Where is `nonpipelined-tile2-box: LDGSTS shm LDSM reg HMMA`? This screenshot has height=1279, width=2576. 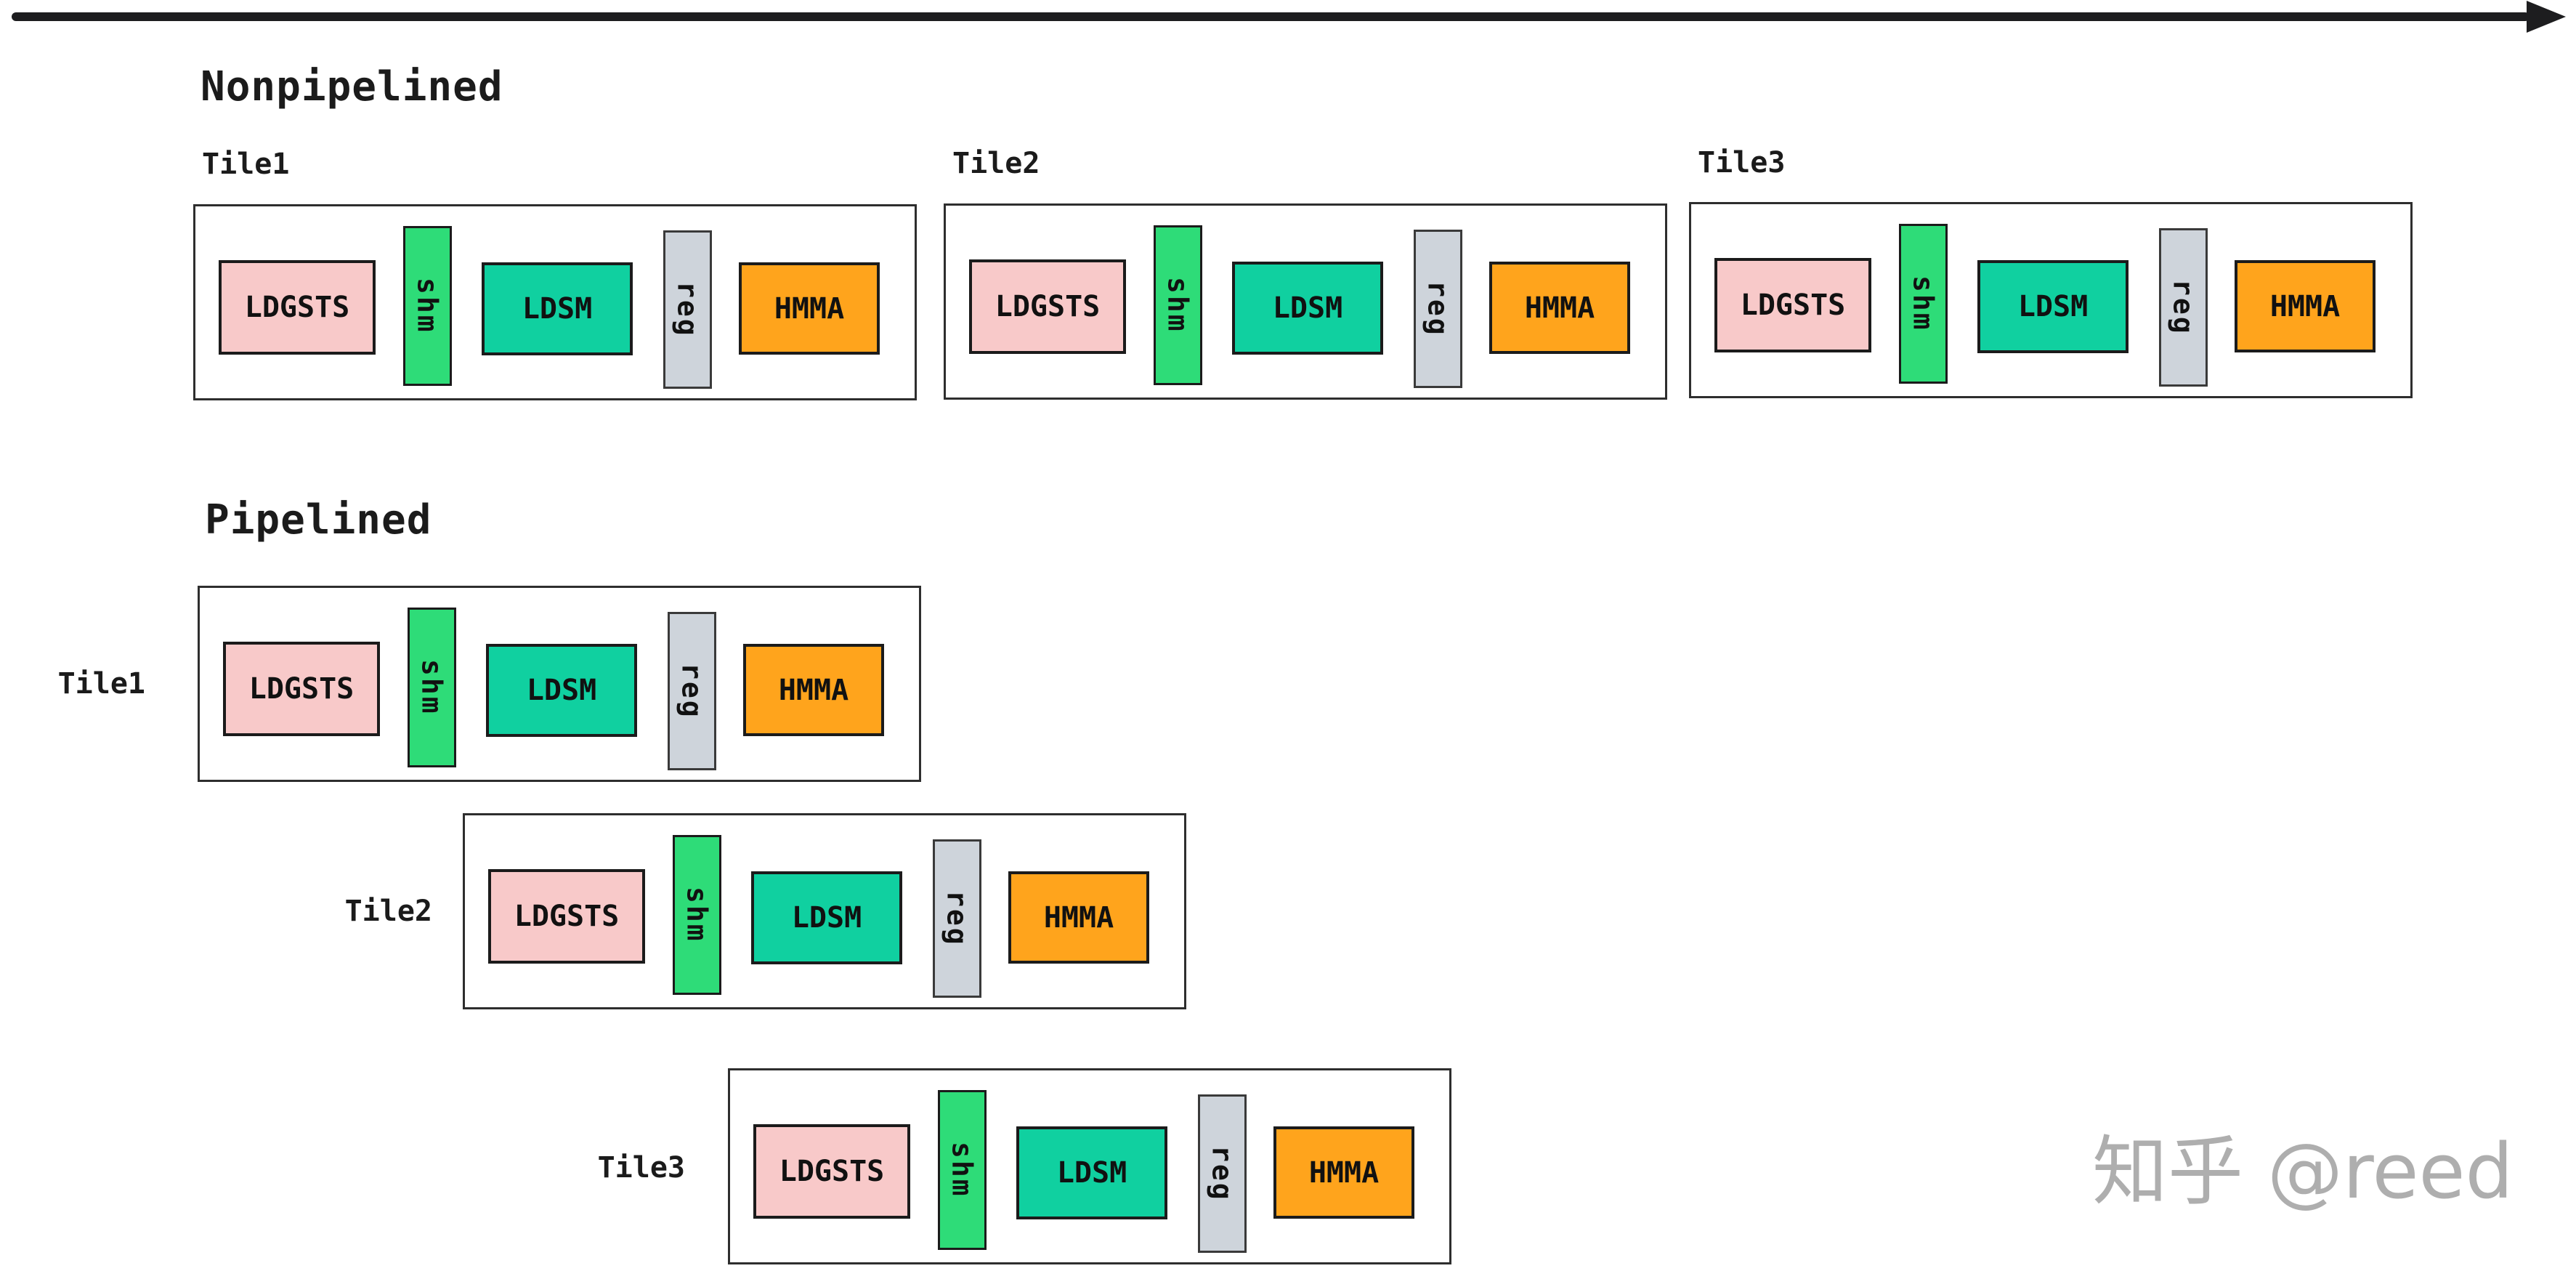
nonpipelined-tile2-box: LDGSTS shm LDSM reg HMMA is located at coordinates (1305, 302).